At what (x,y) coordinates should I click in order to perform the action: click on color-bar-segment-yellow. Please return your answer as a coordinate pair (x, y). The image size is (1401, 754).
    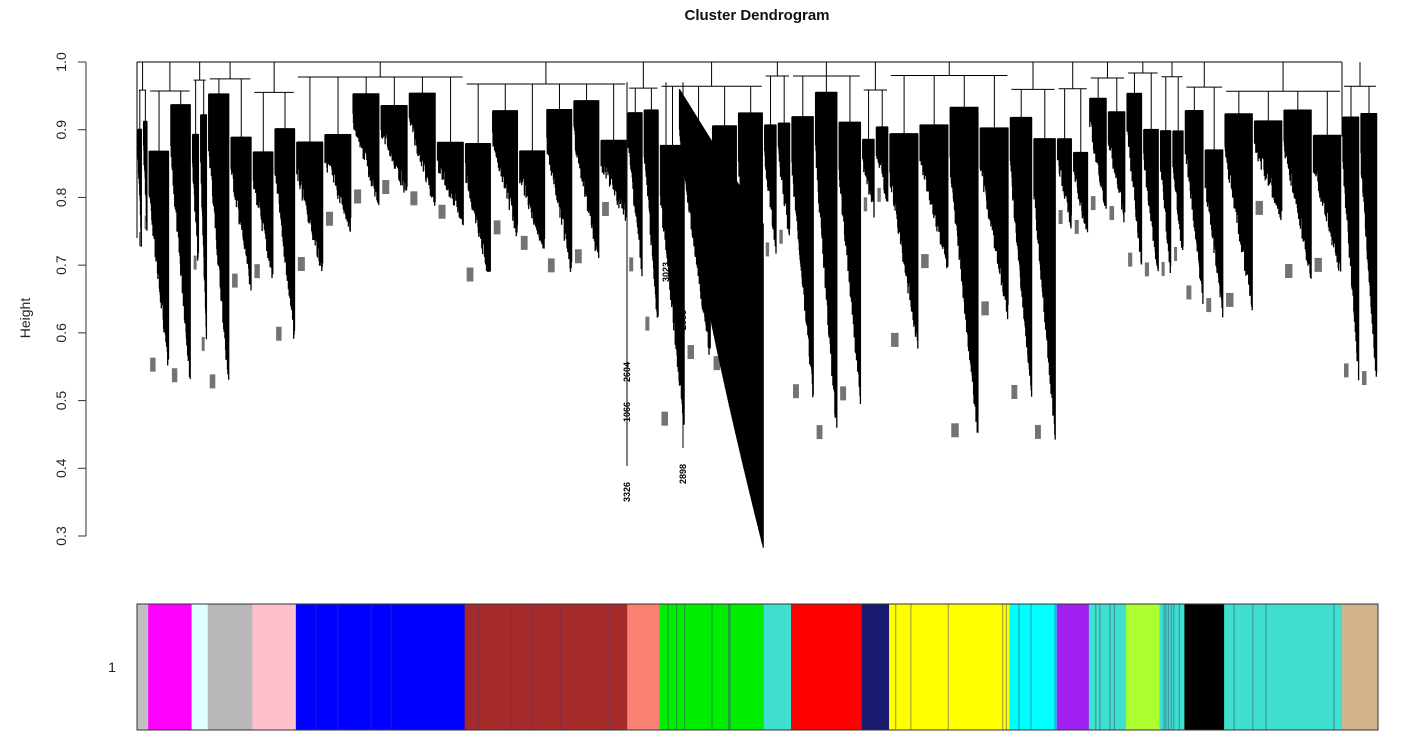
    Looking at the image, I should click on (949, 667).